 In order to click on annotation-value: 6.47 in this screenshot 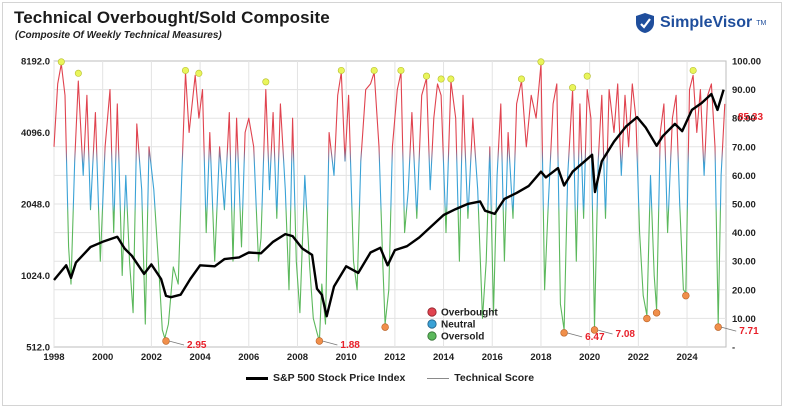, I will do `click(595, 337)`.